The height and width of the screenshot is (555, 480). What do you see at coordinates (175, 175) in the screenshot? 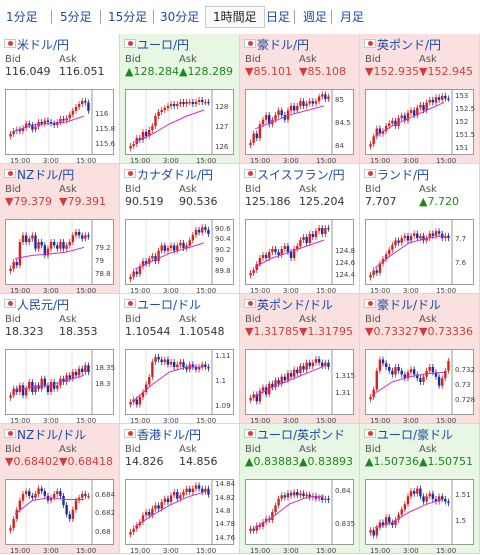
I see `pair-name-link: カナダドル/円` at bounding box center [175, 175].